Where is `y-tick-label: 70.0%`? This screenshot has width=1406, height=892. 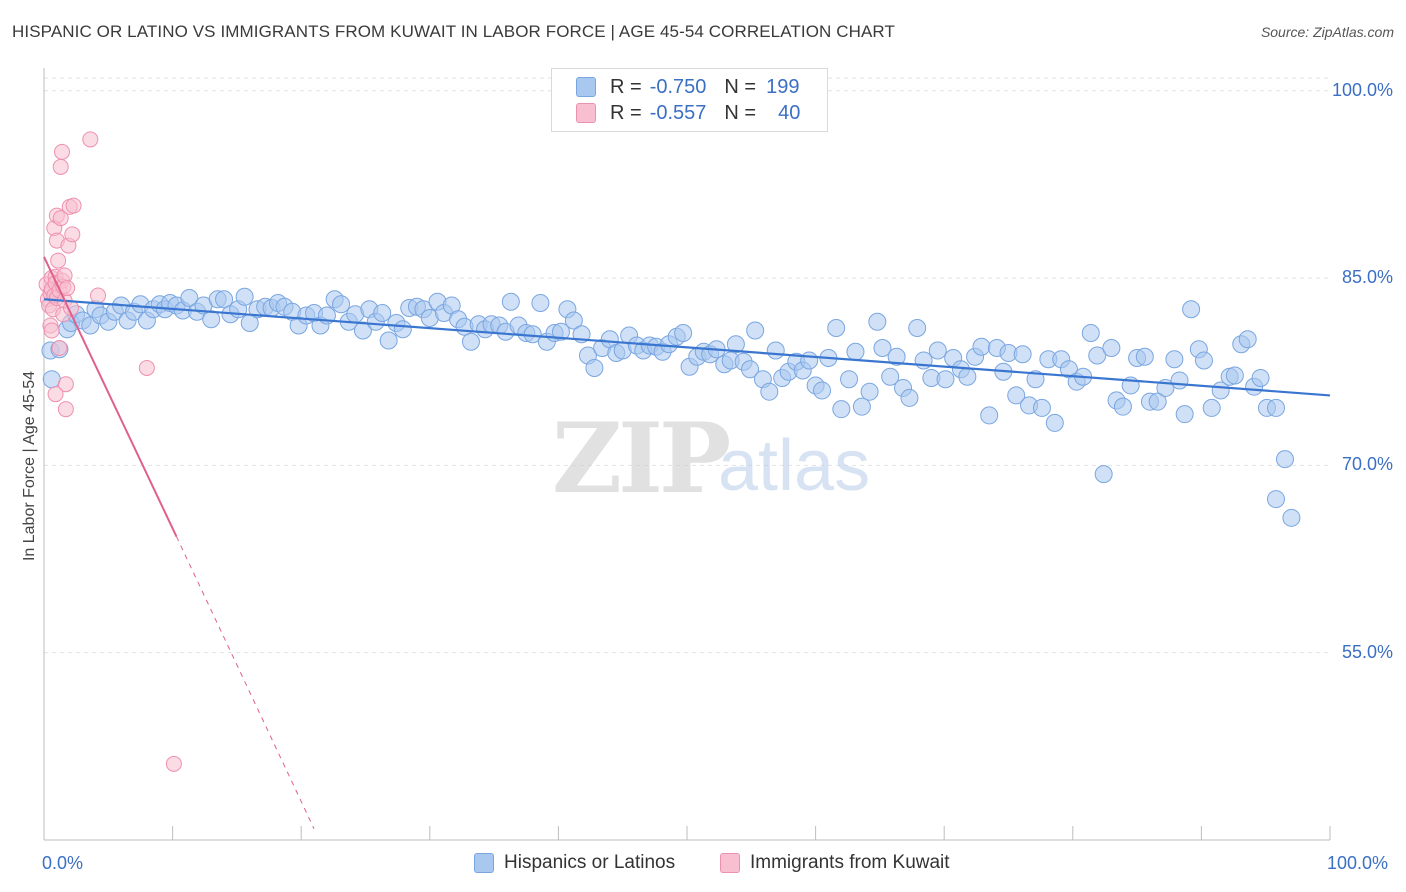
y-tick-label: 70.0% is located at coordinates (1367, 464).